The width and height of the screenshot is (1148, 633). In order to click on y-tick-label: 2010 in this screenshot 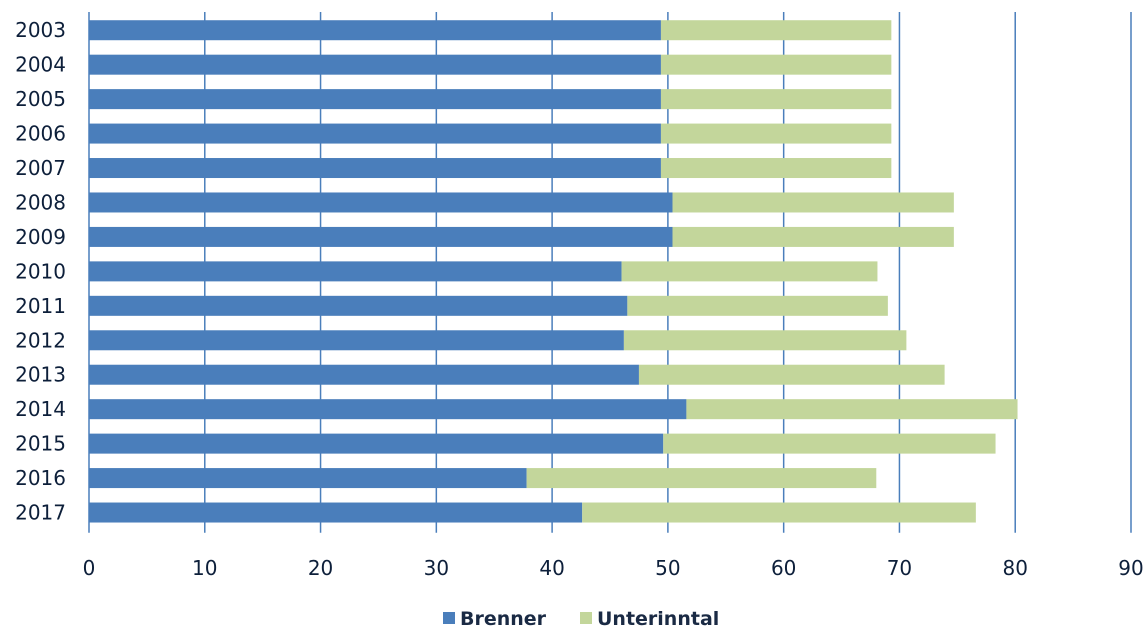, I will do `click(40, 271)`.